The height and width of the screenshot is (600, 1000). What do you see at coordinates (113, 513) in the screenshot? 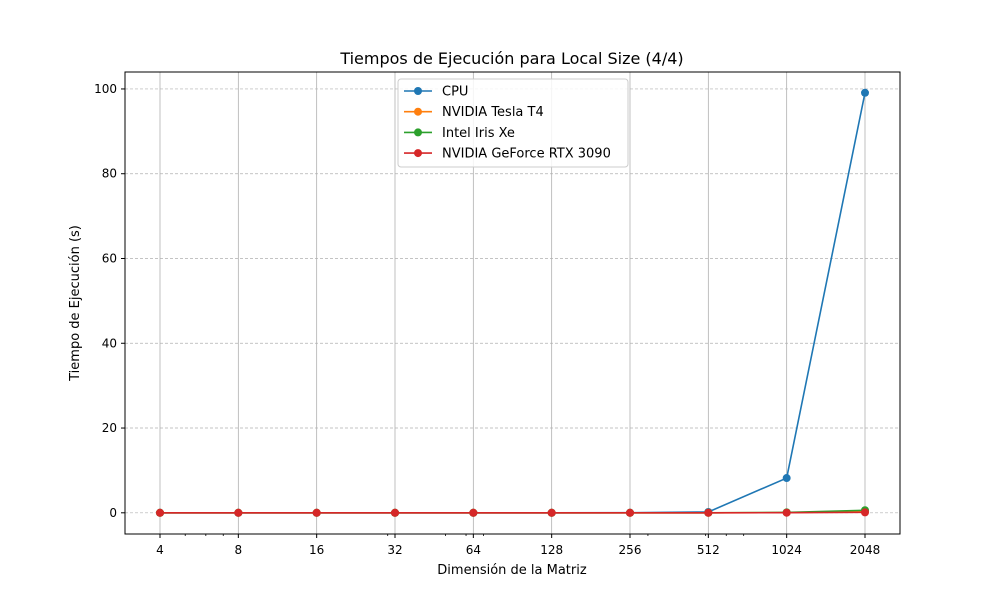
I see `y-tick-label: 0` at bounding box center [113, 513].